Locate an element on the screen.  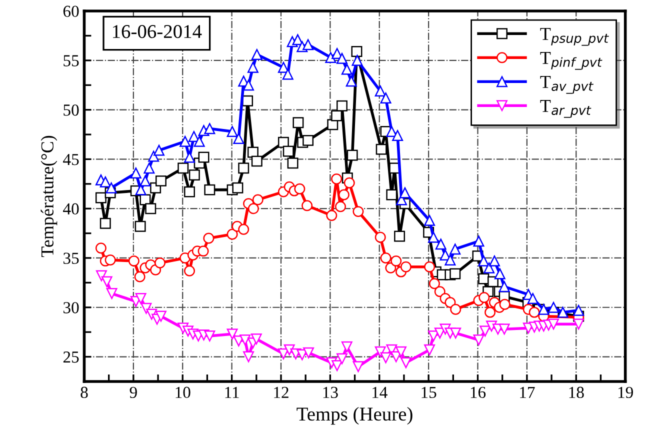
legend-label: T$_{pinf_pvt}$ is located at coordinates (571, 61).